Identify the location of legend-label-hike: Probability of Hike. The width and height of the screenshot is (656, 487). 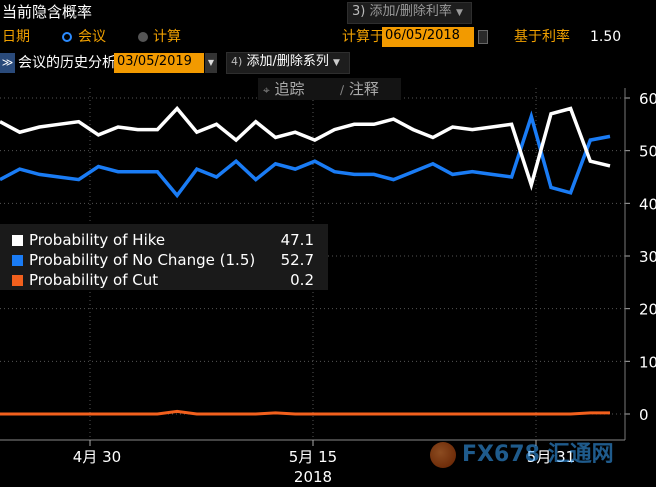
(97, 240).